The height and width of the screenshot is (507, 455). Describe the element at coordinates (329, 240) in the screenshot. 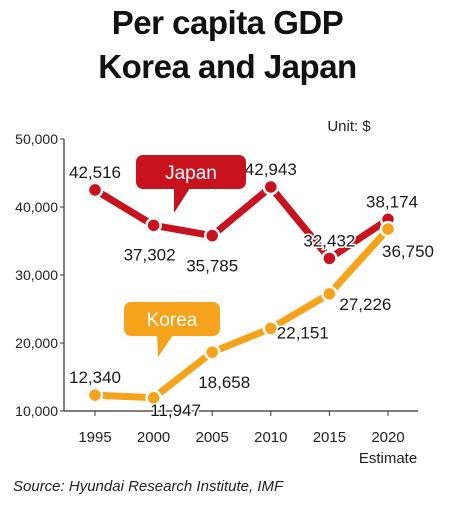

I see `japan-data-label-2015: 32,432` at that location.